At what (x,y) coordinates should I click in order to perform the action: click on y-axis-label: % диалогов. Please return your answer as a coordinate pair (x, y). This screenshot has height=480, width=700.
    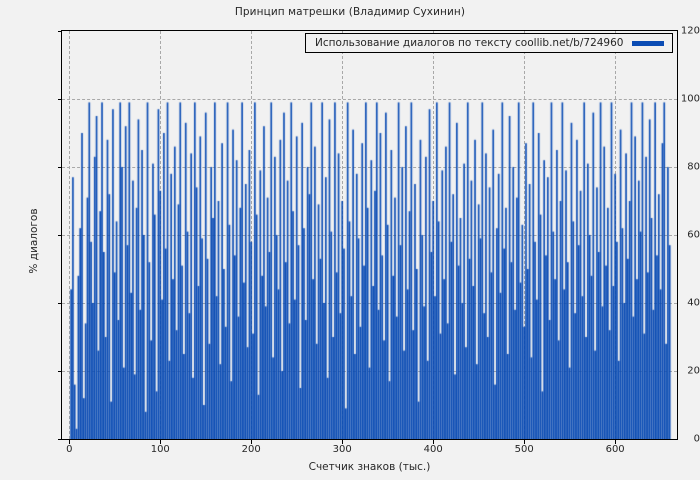
    Looking at the image, I should click on (34, 241).